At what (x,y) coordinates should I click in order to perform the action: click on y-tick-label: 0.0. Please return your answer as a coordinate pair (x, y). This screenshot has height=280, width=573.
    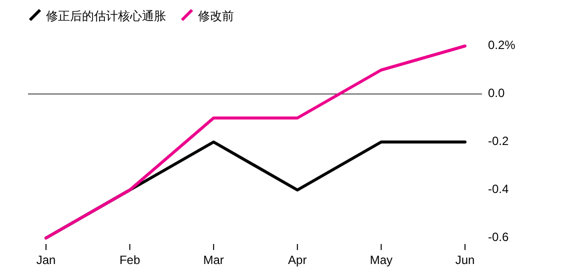
    Looking at the image, I should click on (497, 93).